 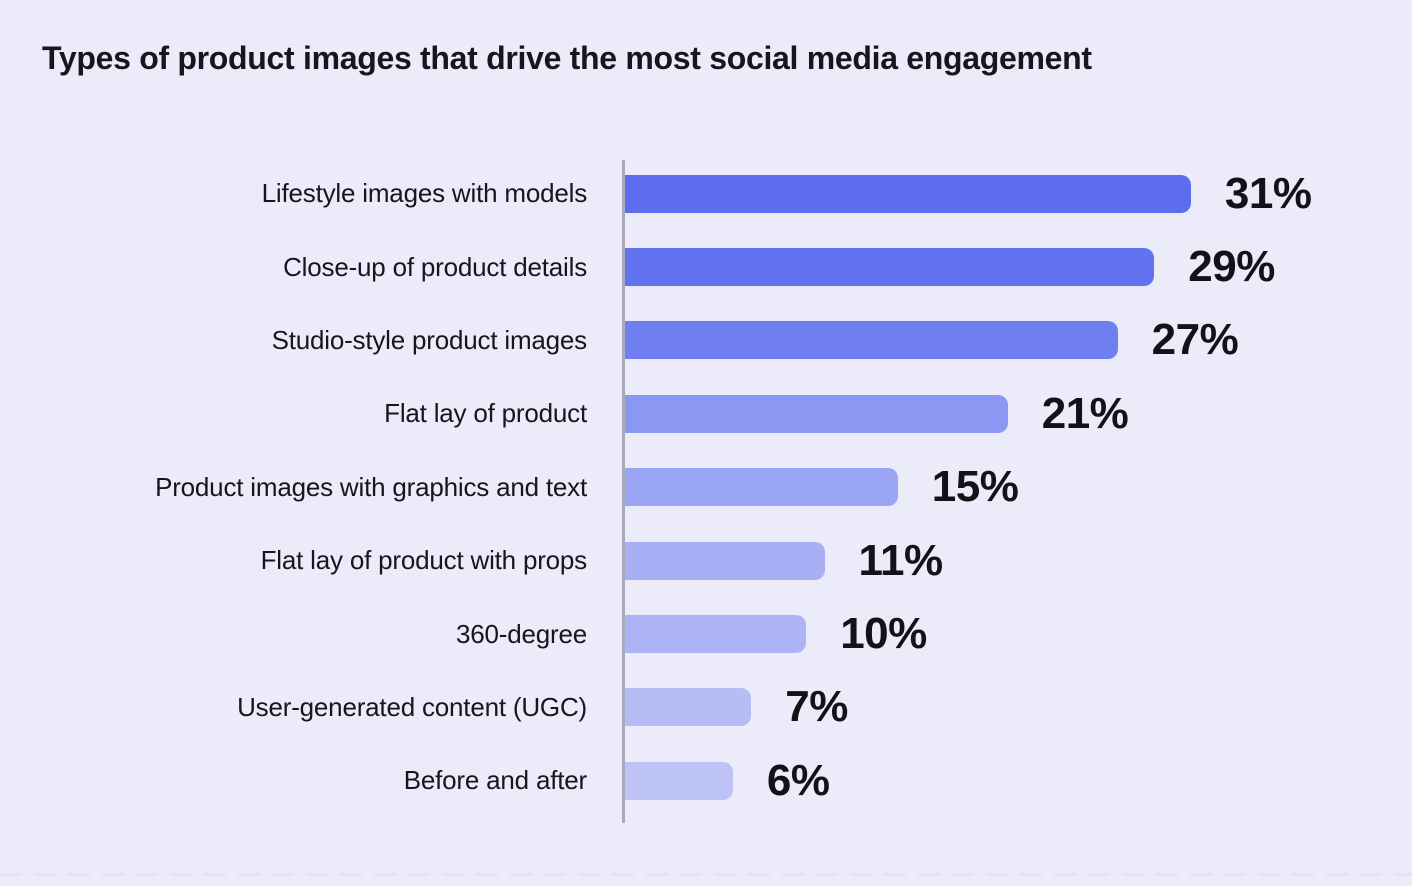 I want to click on bar-row: Close-up of product details 29%, so click(x=706, y=266).